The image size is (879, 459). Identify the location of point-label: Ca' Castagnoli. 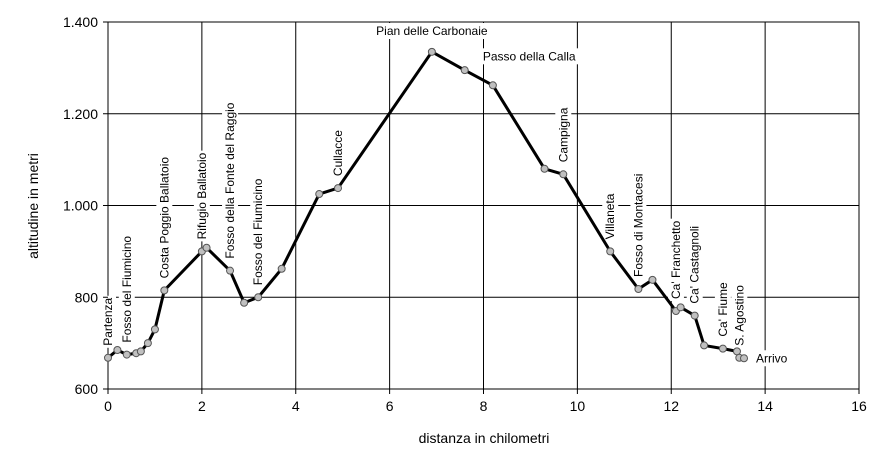
(695, 265).